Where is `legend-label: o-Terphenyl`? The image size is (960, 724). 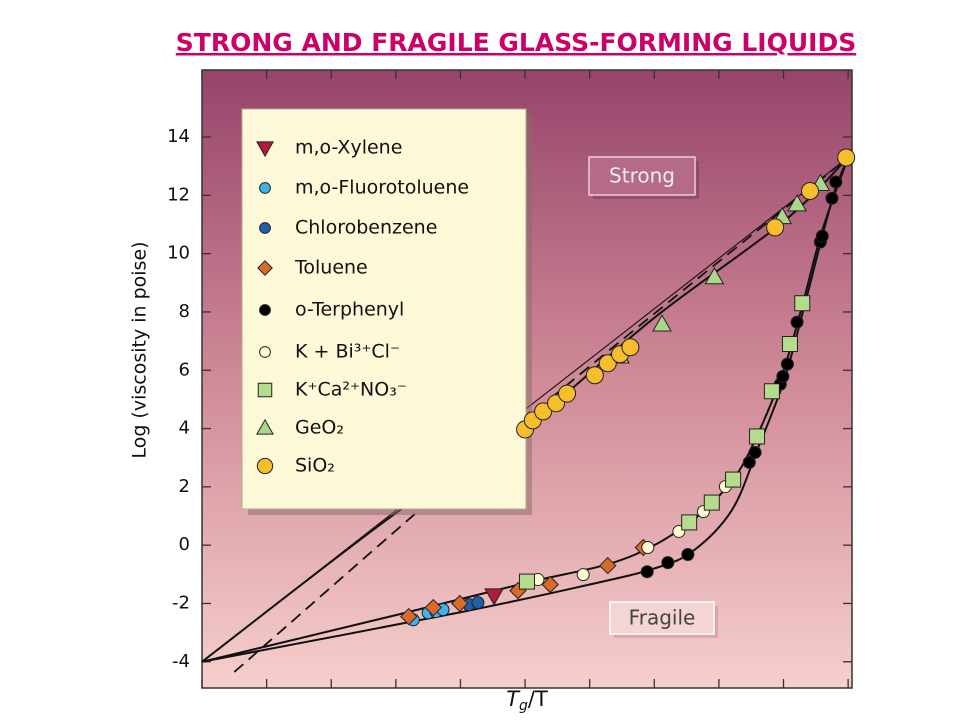 legend-label: o-Terphenyl is located at coordinates (349, 310).